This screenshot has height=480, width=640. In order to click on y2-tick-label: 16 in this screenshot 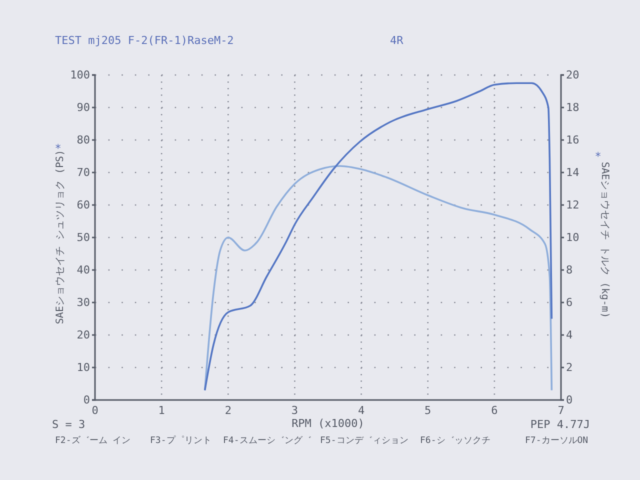, I will do `click(573, 140)`.